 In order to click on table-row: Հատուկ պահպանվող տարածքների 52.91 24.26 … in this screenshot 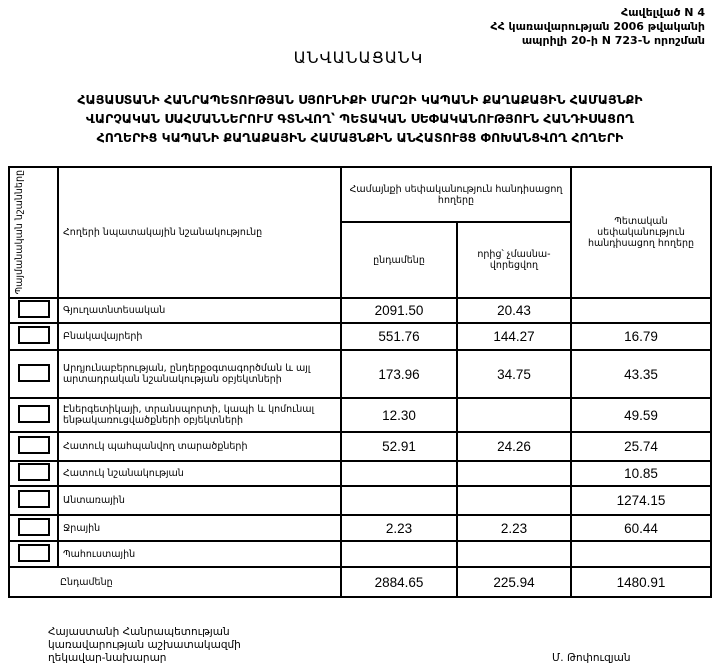, I will do `click(360, 446)`.